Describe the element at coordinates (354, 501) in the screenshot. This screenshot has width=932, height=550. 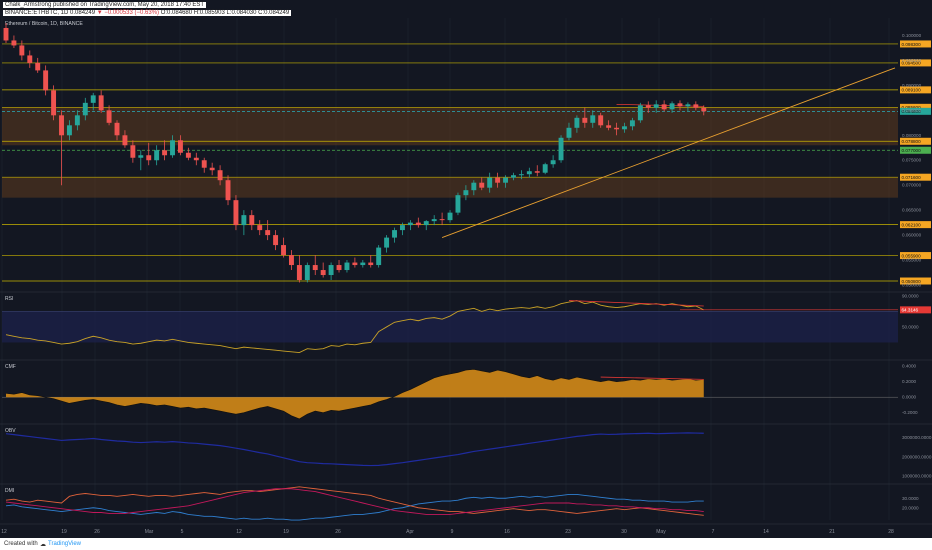
I see `adx-line` at that location.